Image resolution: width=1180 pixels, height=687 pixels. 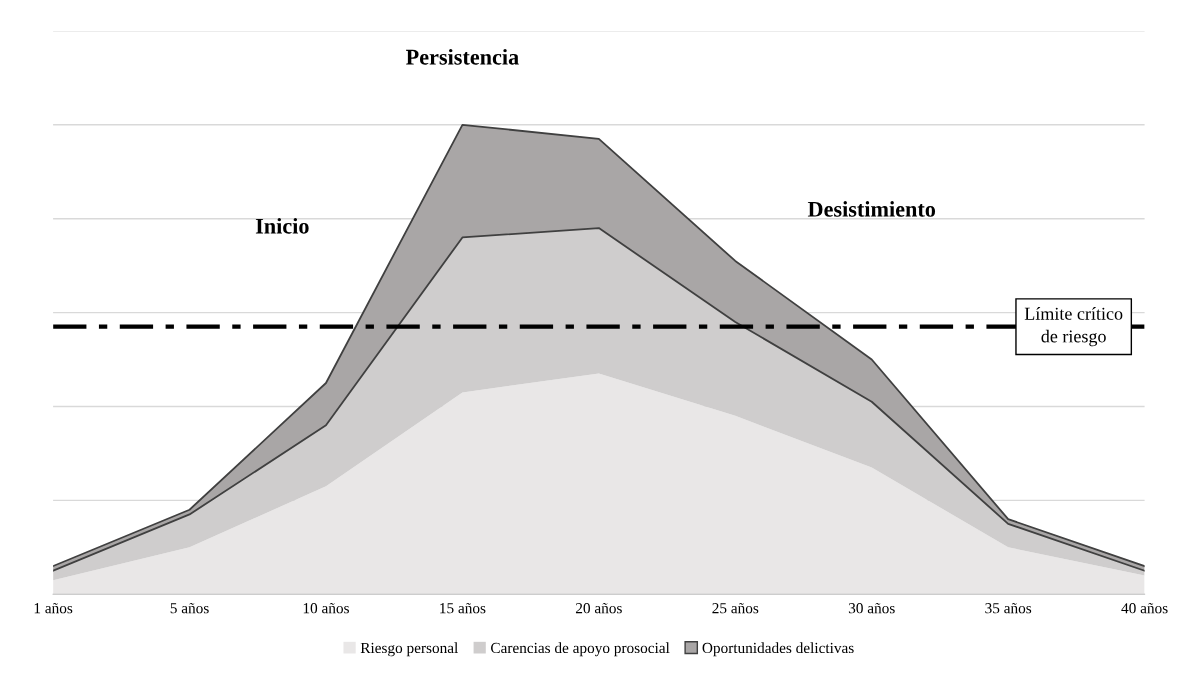 I want to click on x-tick-label: 10 años, so click(x=326, y=608).